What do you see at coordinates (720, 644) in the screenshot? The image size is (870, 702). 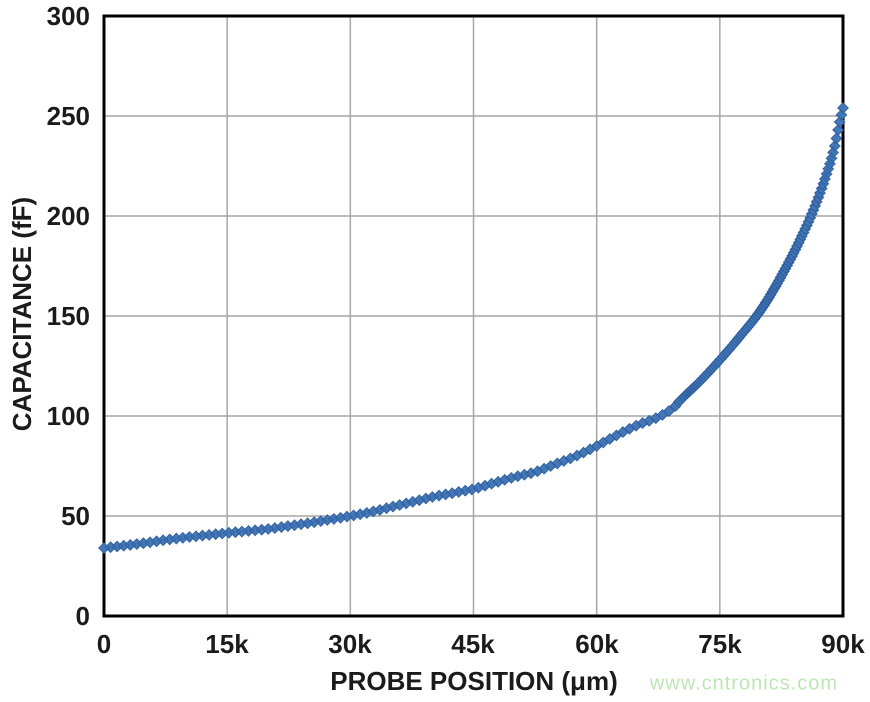 I see `x-tick-75k: 75k` at bounding box center [720, 644].